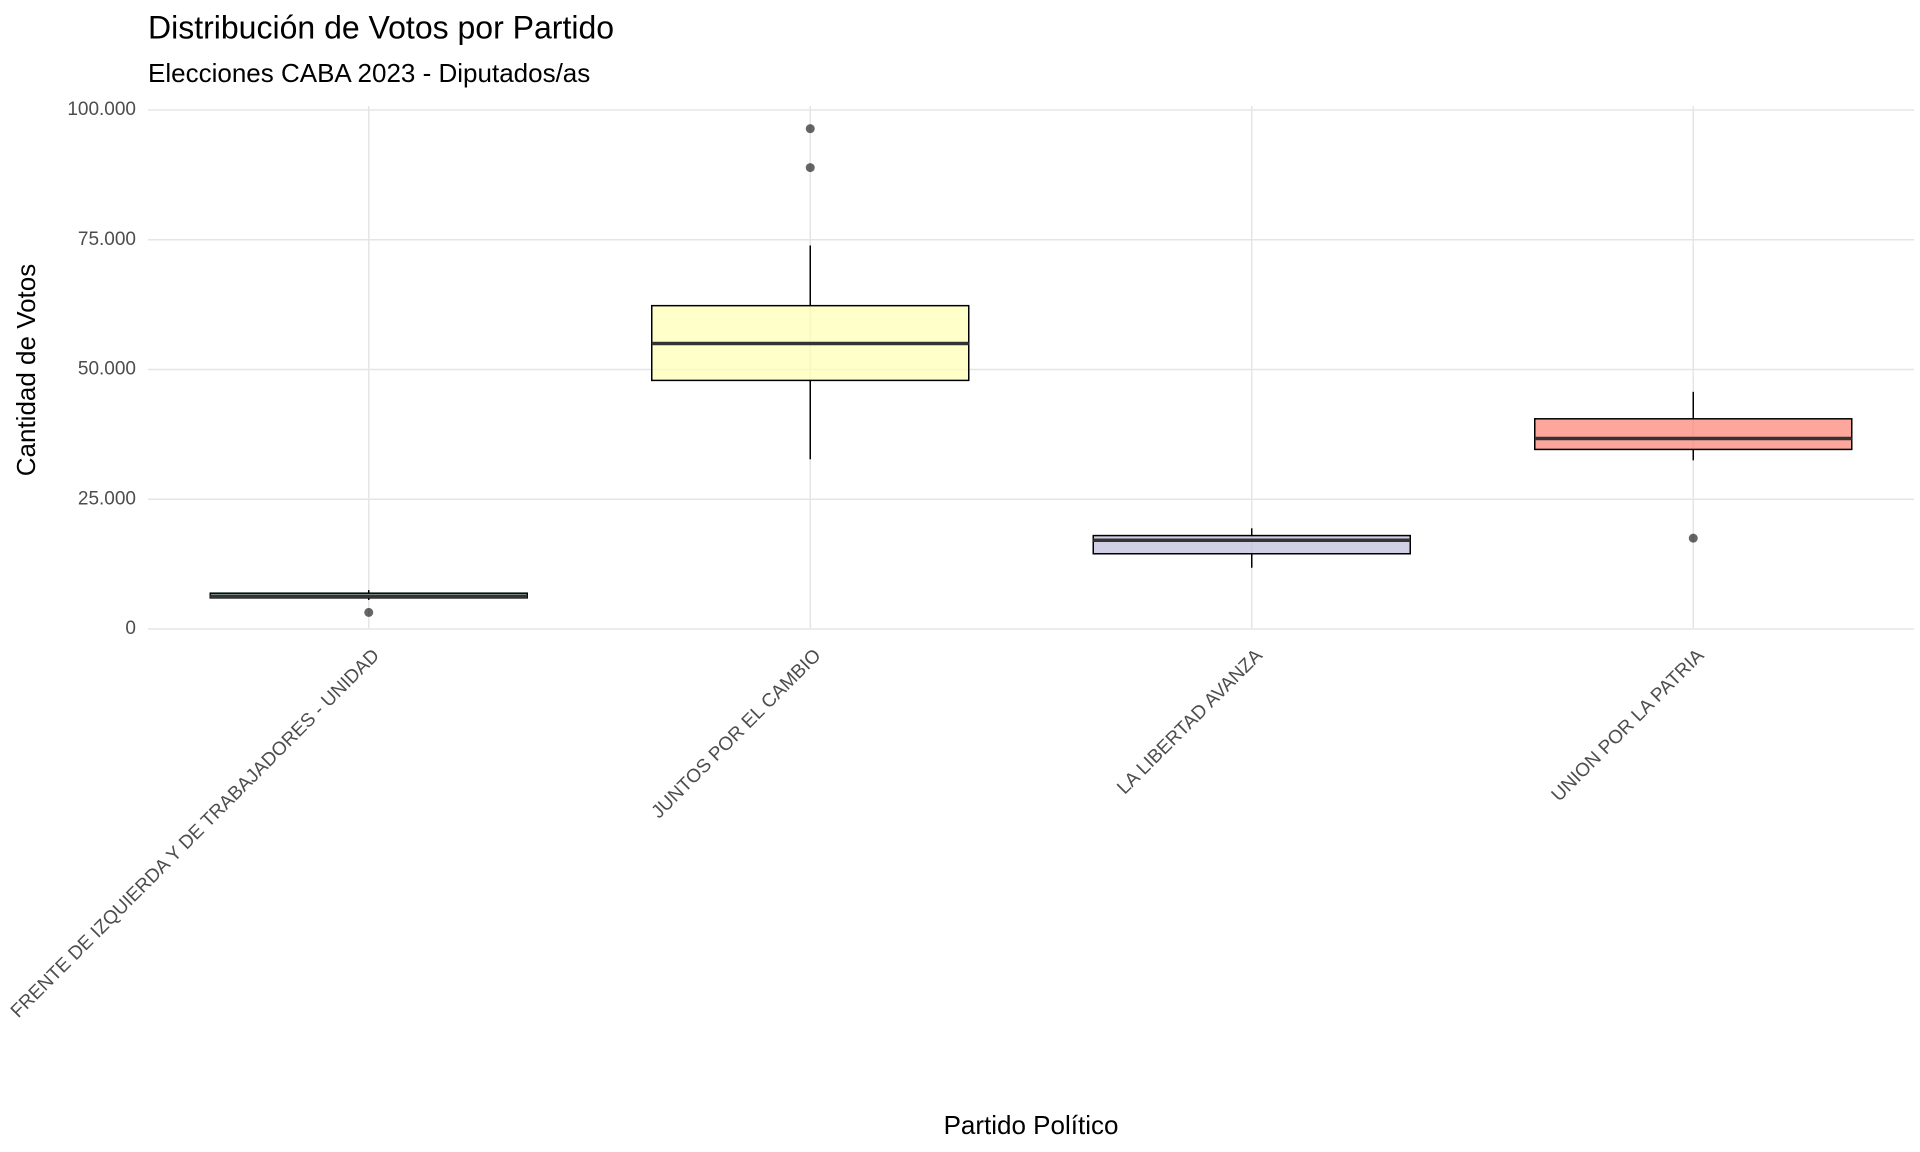  What do you see at coordinates (107, 239) in the screenshot?
I see `y-tick-label: 75.000` at bounding box center [107, 239].